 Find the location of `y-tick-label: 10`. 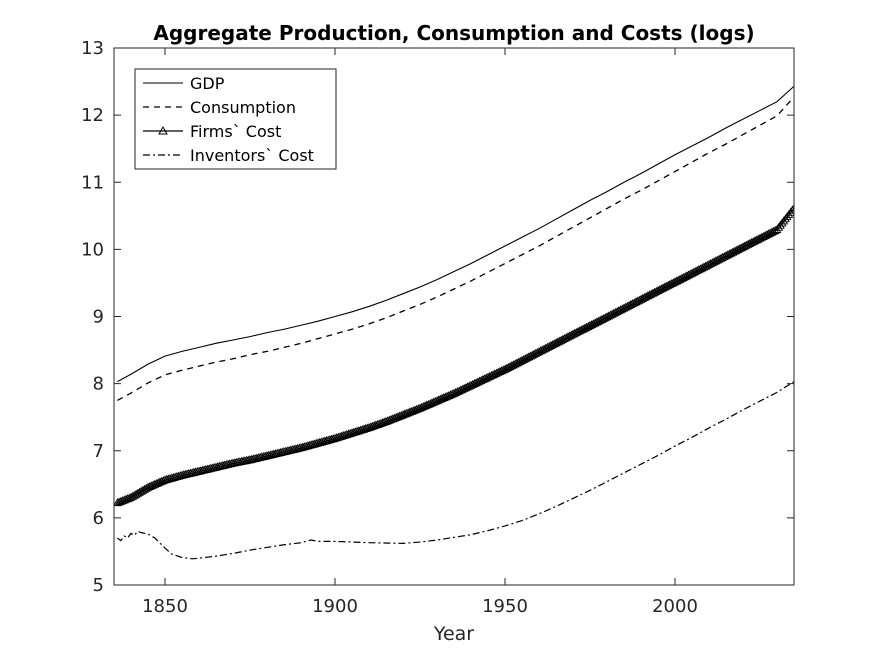

y-tick-label: 10 is located at coordinates (92, 249).